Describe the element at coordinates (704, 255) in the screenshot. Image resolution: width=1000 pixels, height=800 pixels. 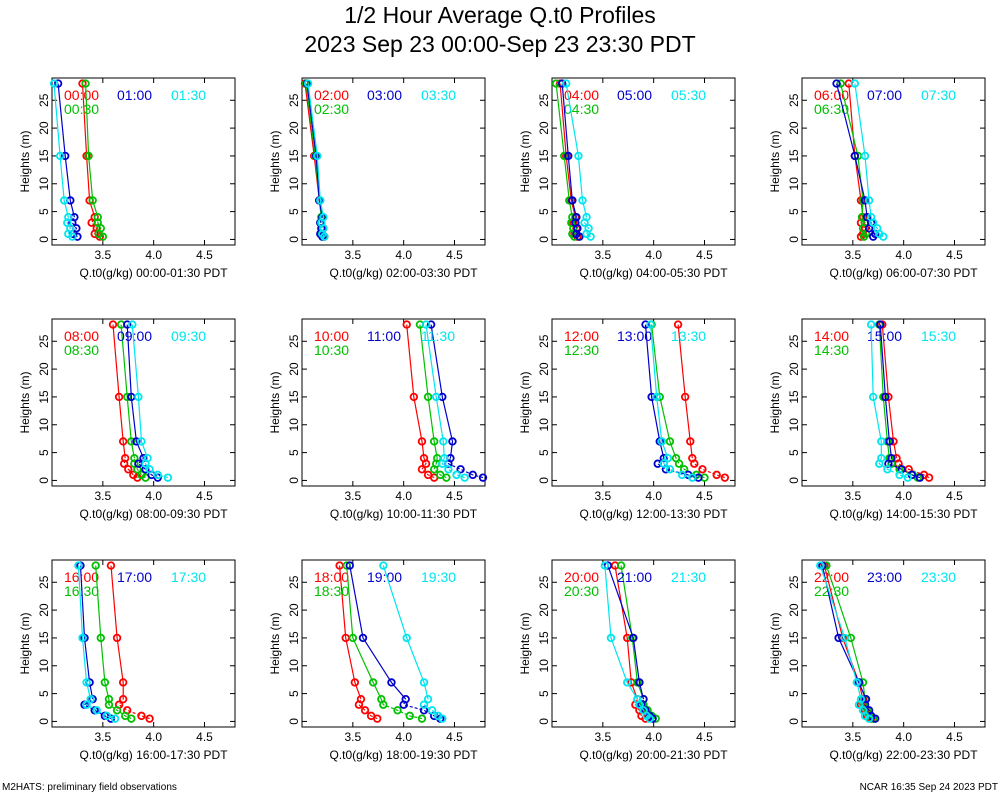
I see `x-tick-label: 4.5` at that location.